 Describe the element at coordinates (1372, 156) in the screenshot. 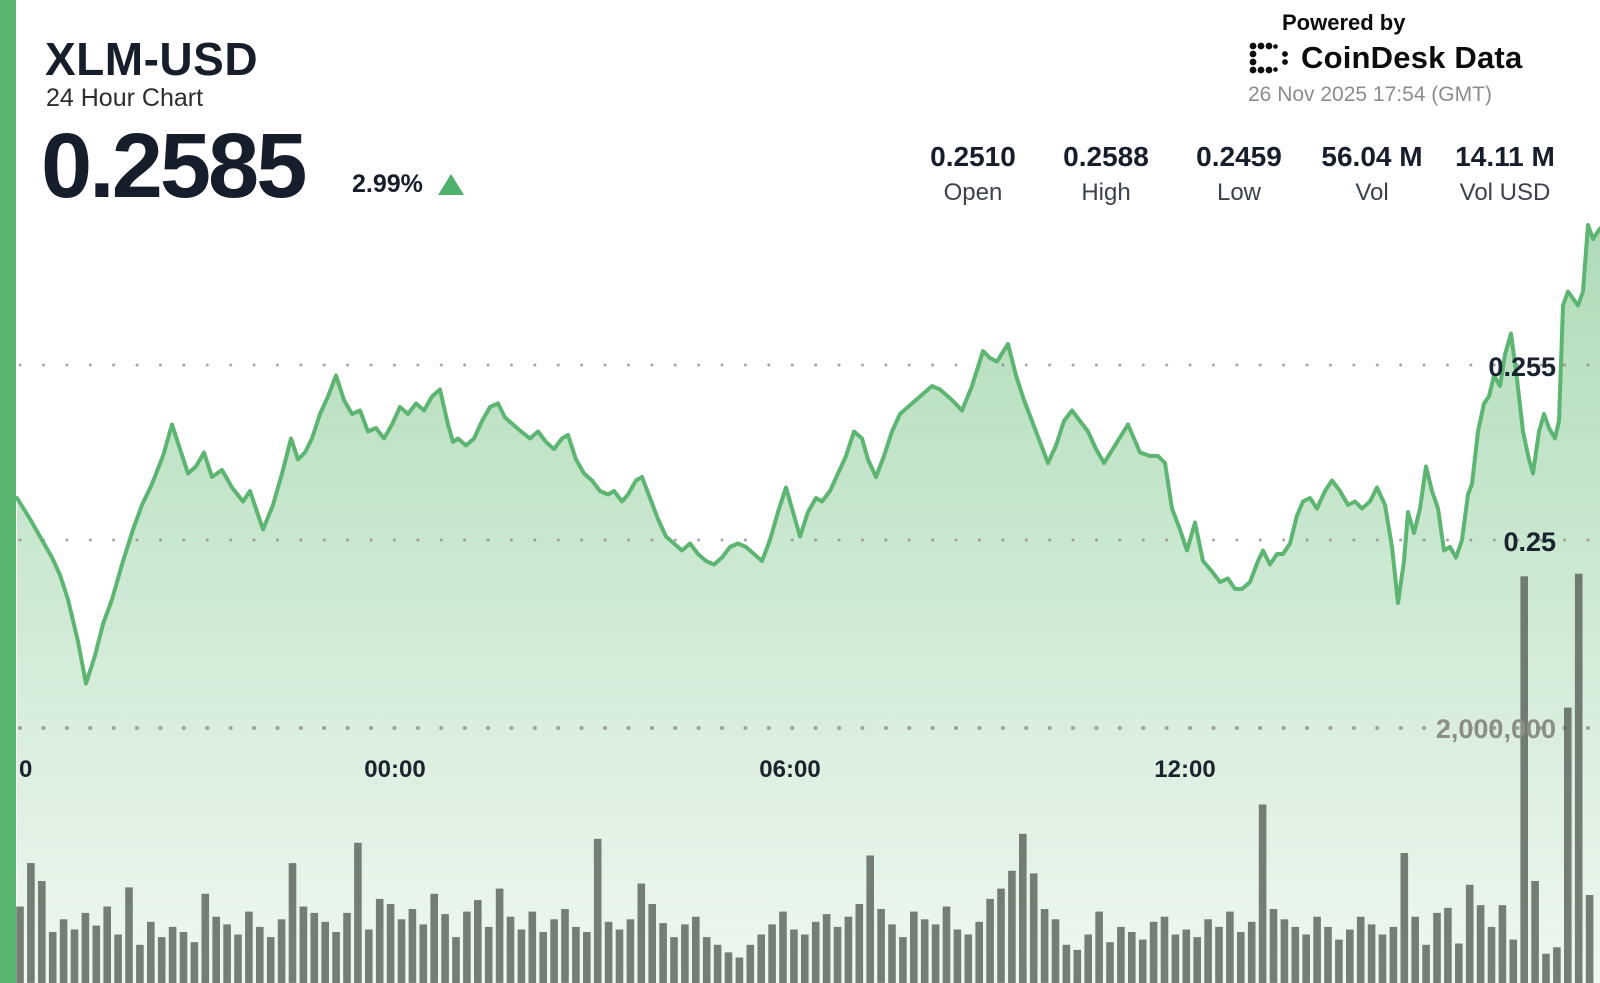

I see `stat-value: 56.04 M` at that location.